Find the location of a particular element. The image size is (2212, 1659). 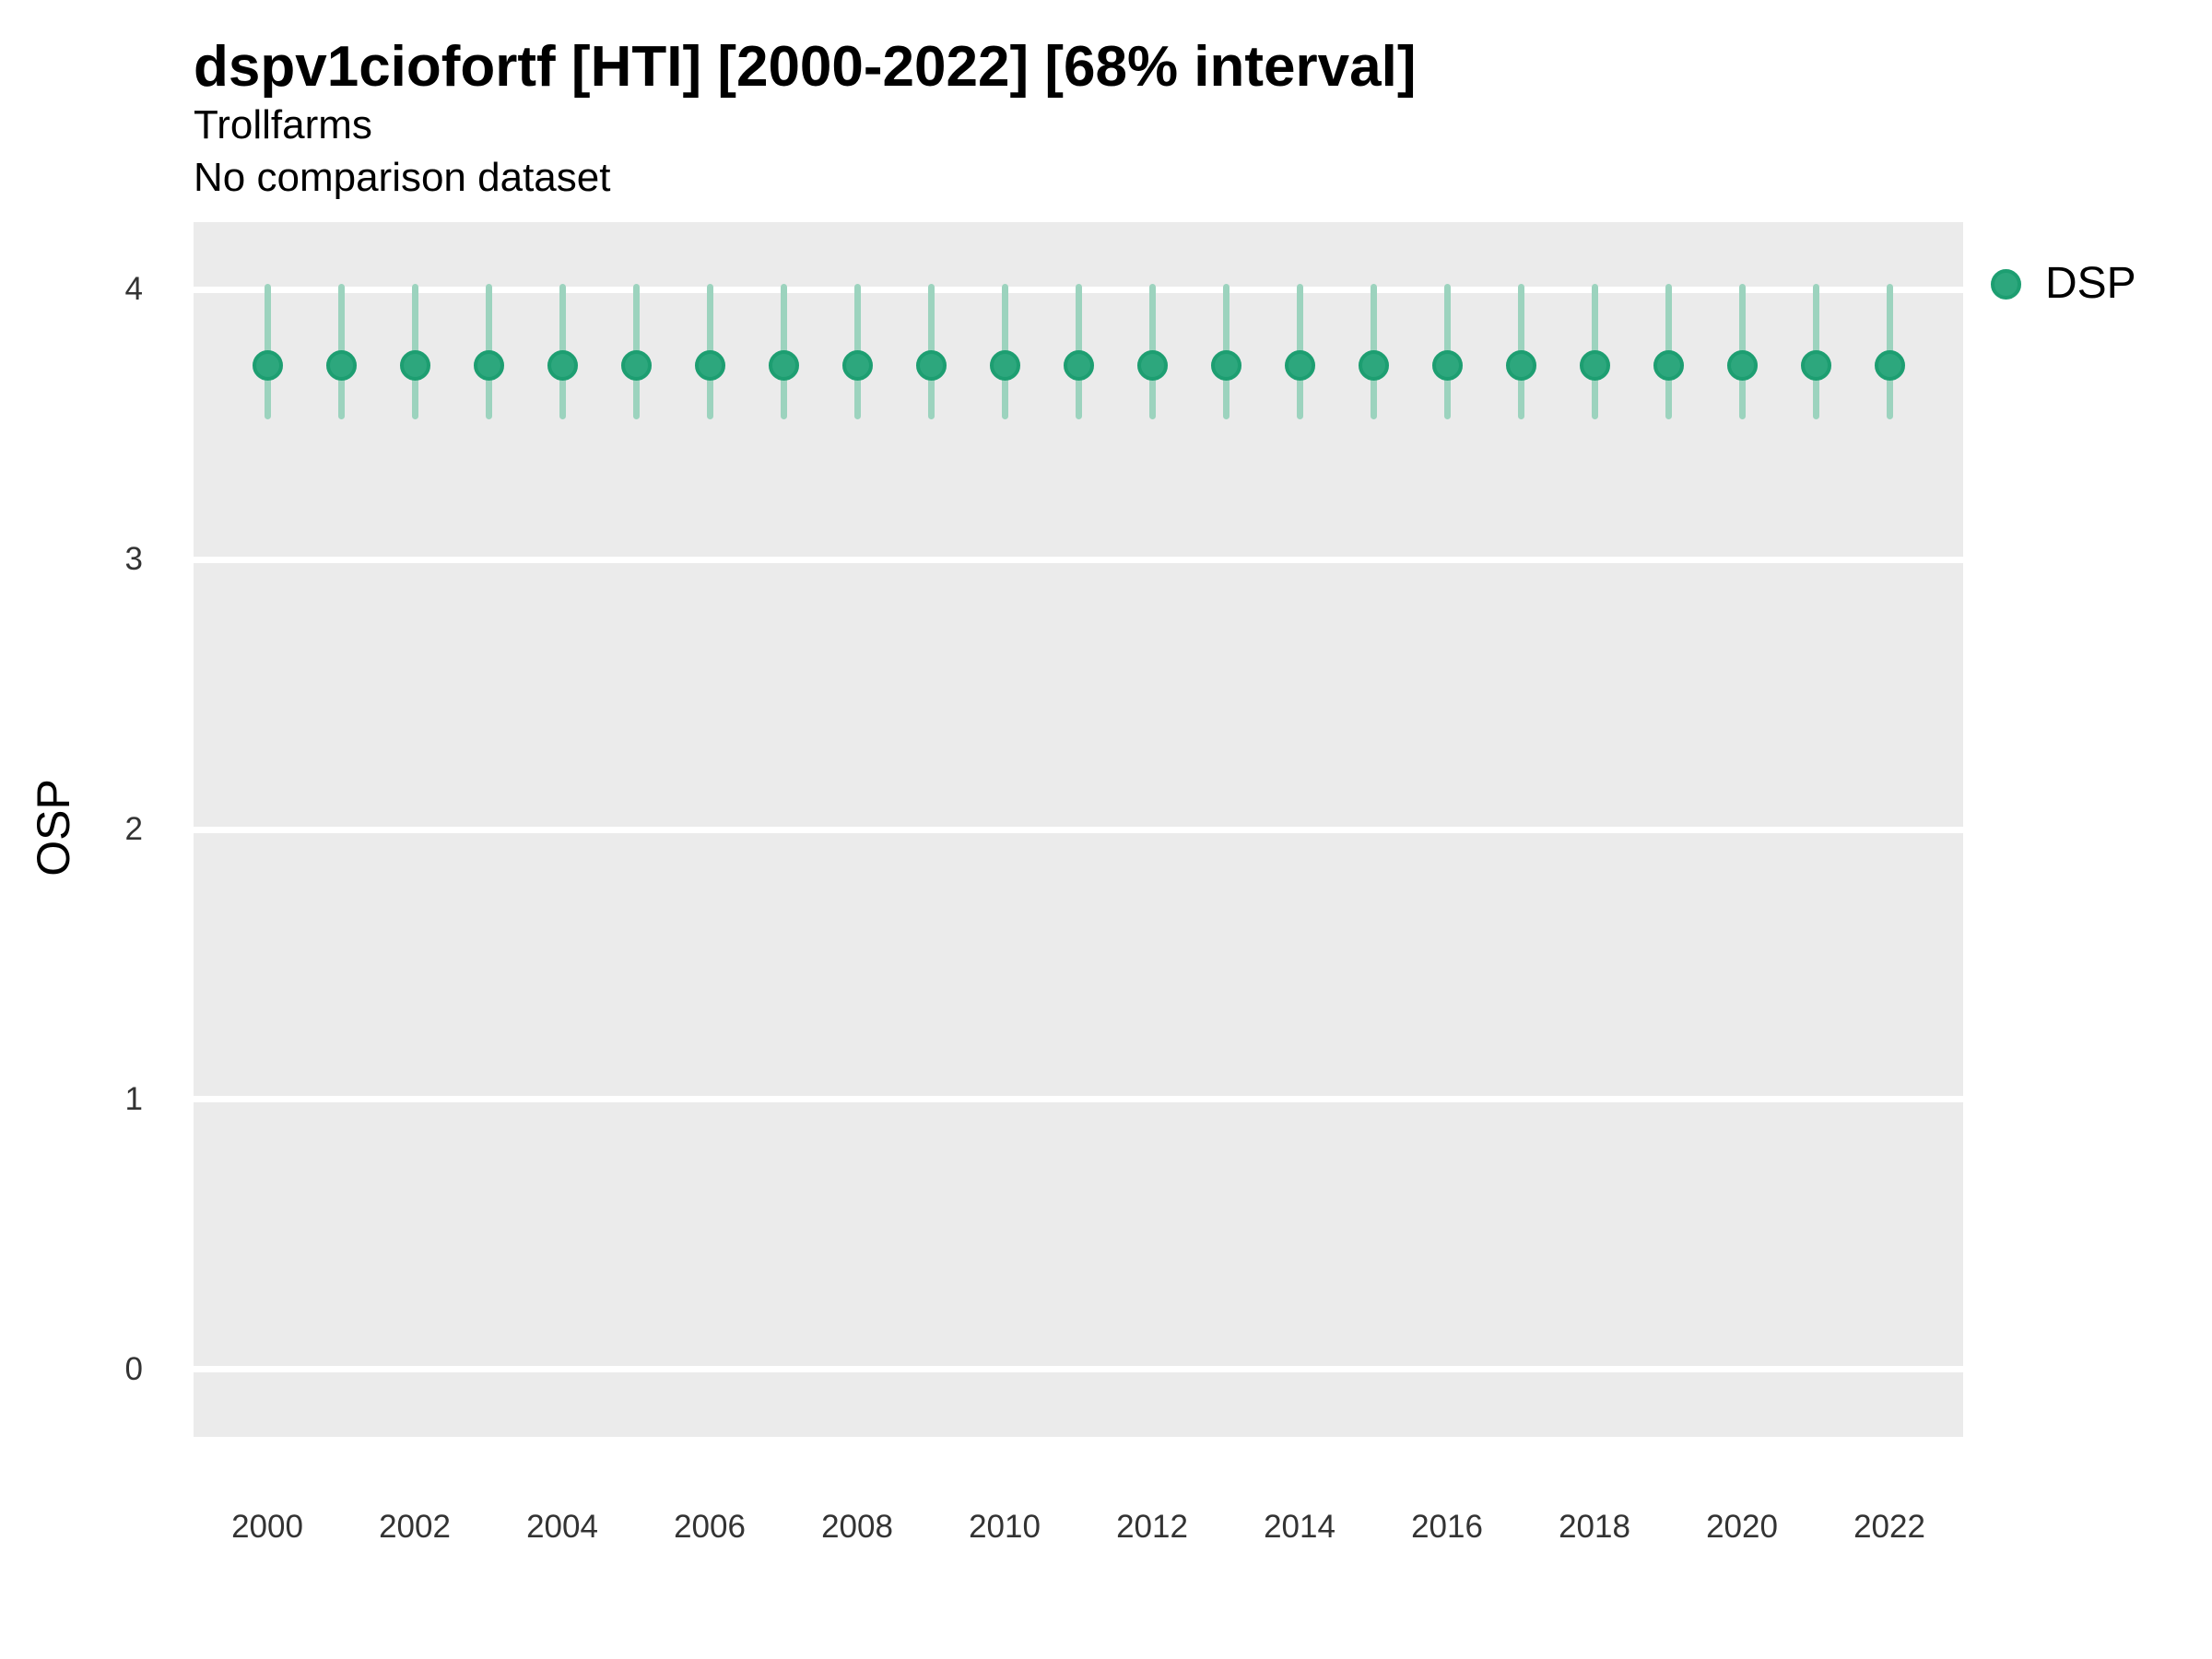

x-tick-label-2006: 2006 is located at coordinates (710, 1527).